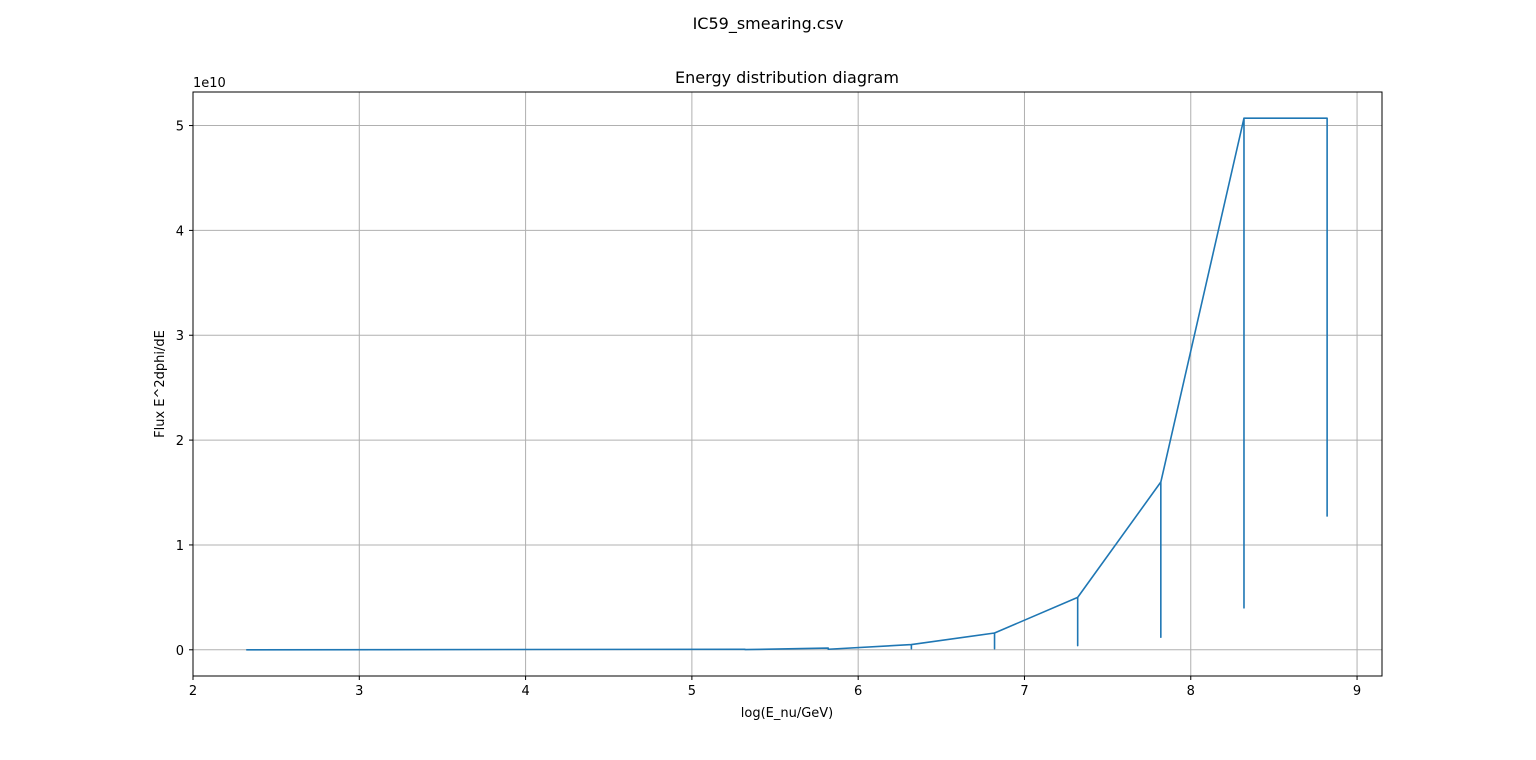 The image size is (1536, 760). What do you see at coordinates (180, 336) in the screenshot?
I see `y-tick-label: 3` at bounding box center [180, 336].